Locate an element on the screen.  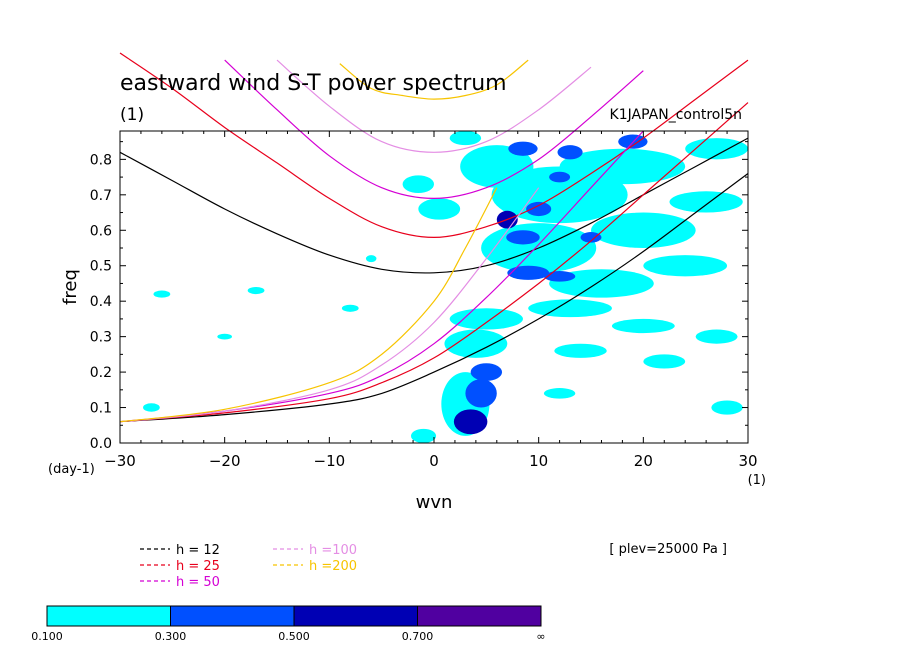
x-tick-label: 20 is located at coordinates (643, 461).